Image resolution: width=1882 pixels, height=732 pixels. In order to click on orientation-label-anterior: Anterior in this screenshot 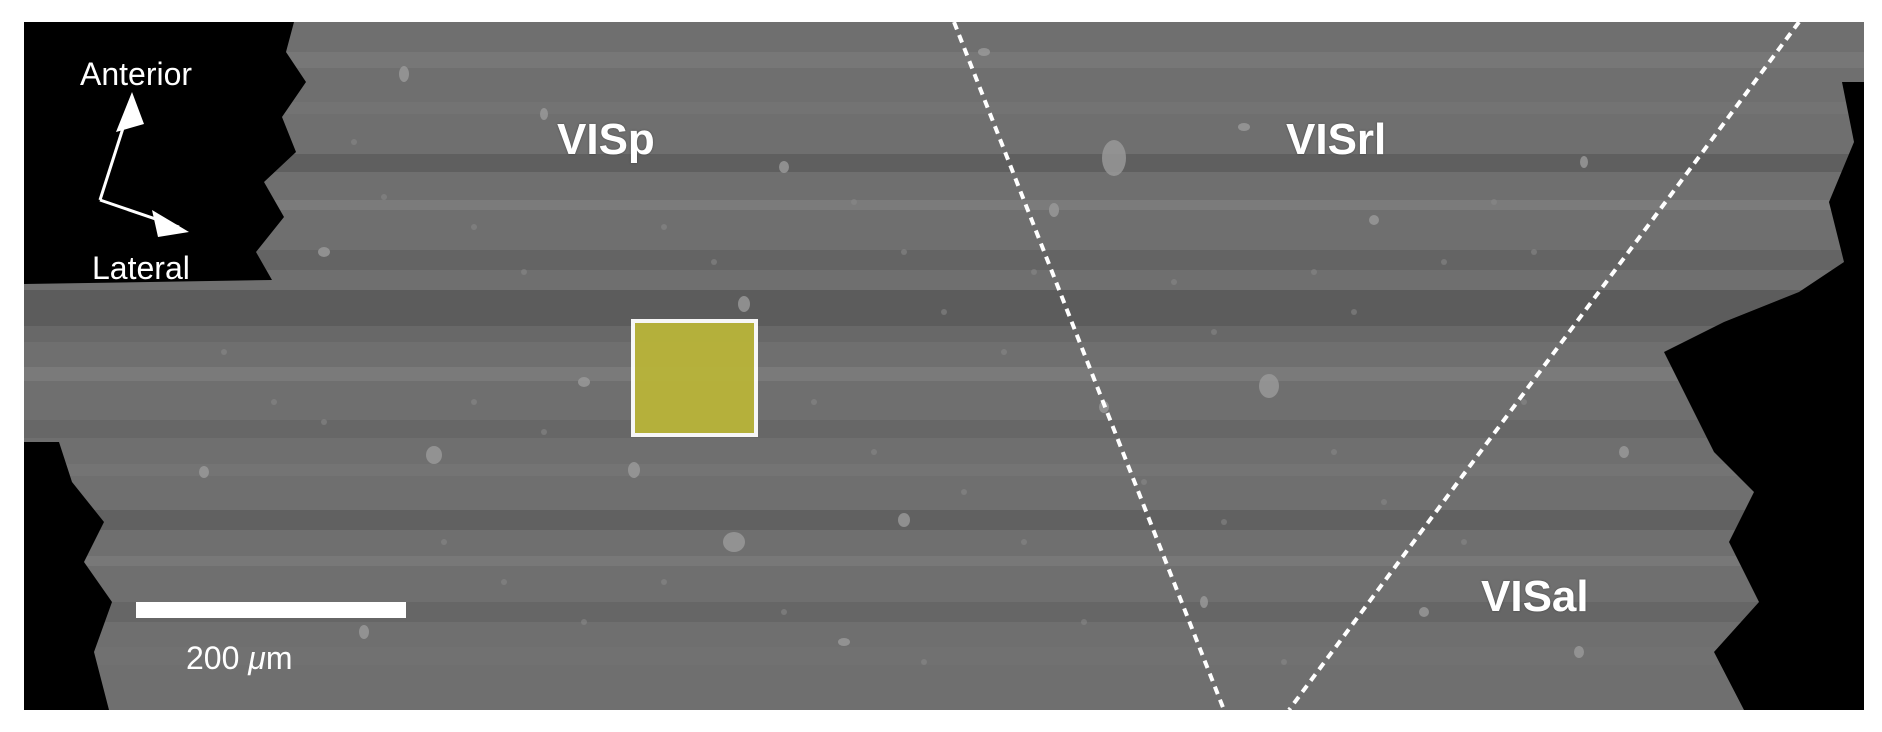, I will do `click(136, 74)`.